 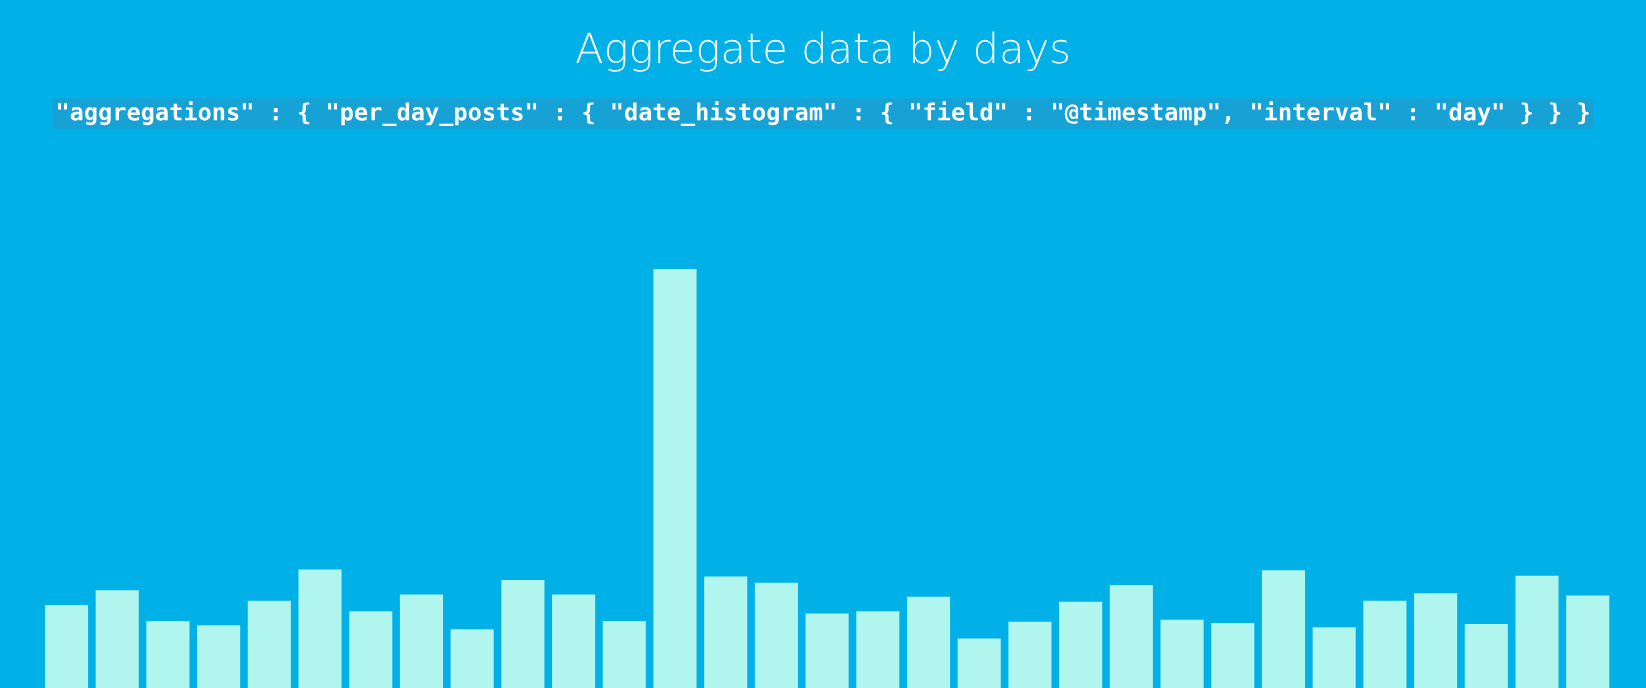 I want to click on chart-title: Aggregate data by days, so click(x=822, y=51).